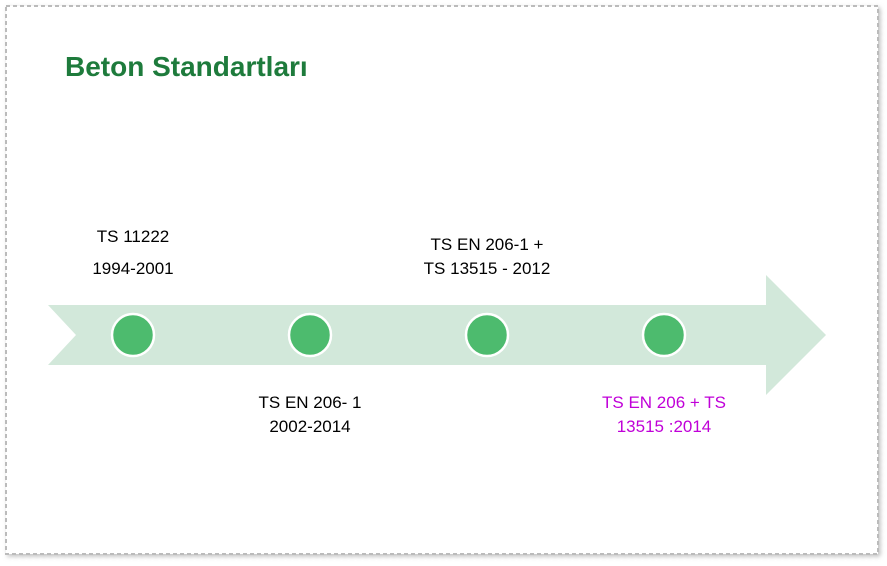  What do you see at coordinates (132, 268) in the screenshot?
I see `milestone-label: 1994-2001` at bounding box center [132, 268].